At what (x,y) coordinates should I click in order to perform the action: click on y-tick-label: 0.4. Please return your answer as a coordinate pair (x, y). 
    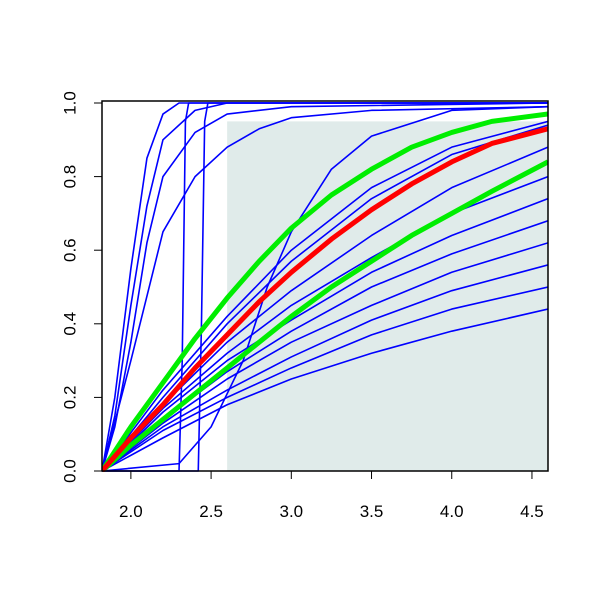
    Looking at the image, I should click on (69, 324).